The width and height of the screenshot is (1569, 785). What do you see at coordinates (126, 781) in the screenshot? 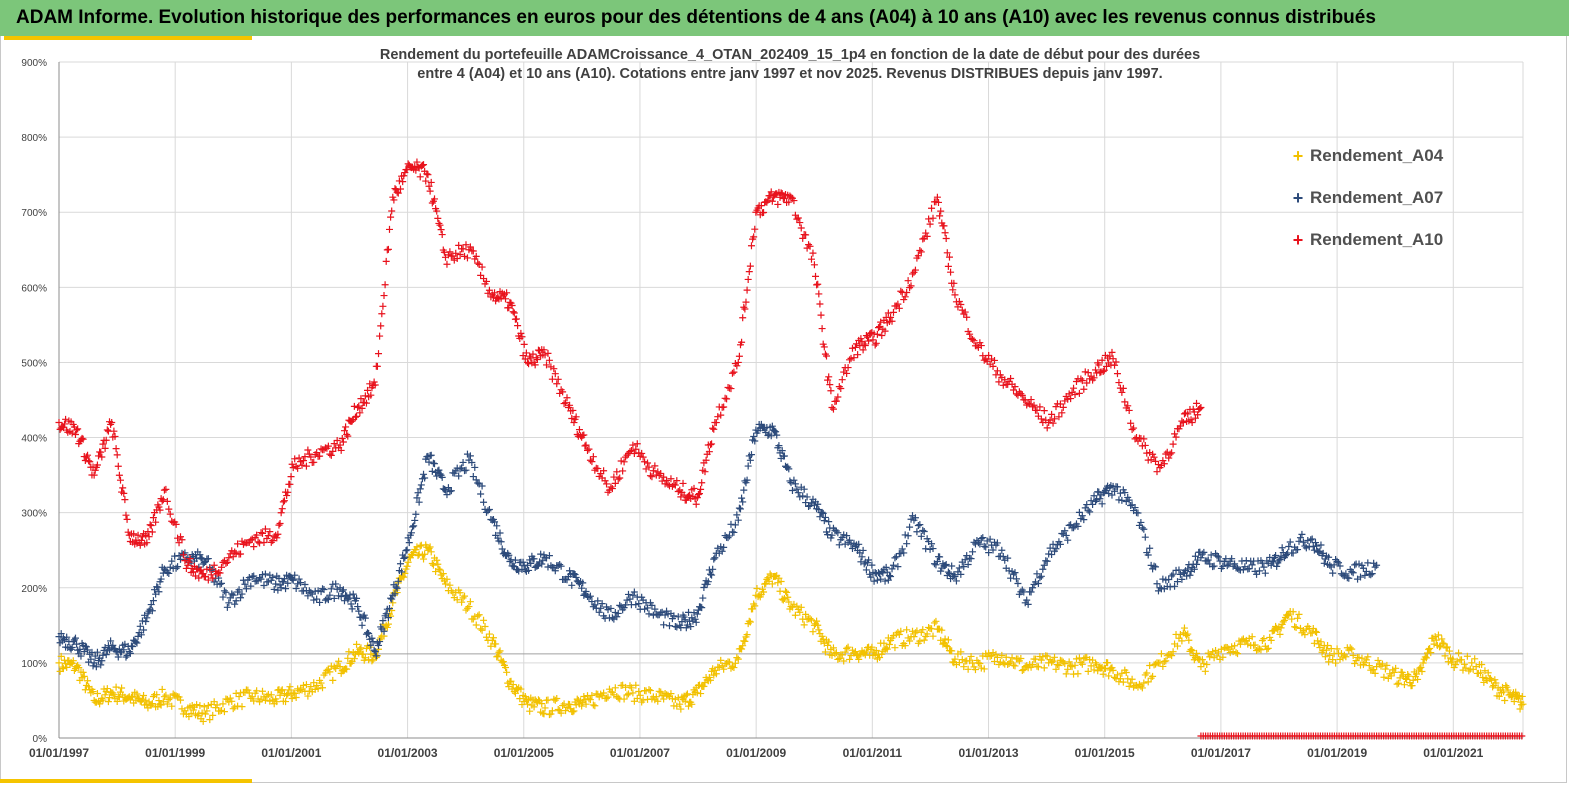
I see `accent-bar-bottom` at bounding box center [126, 781].